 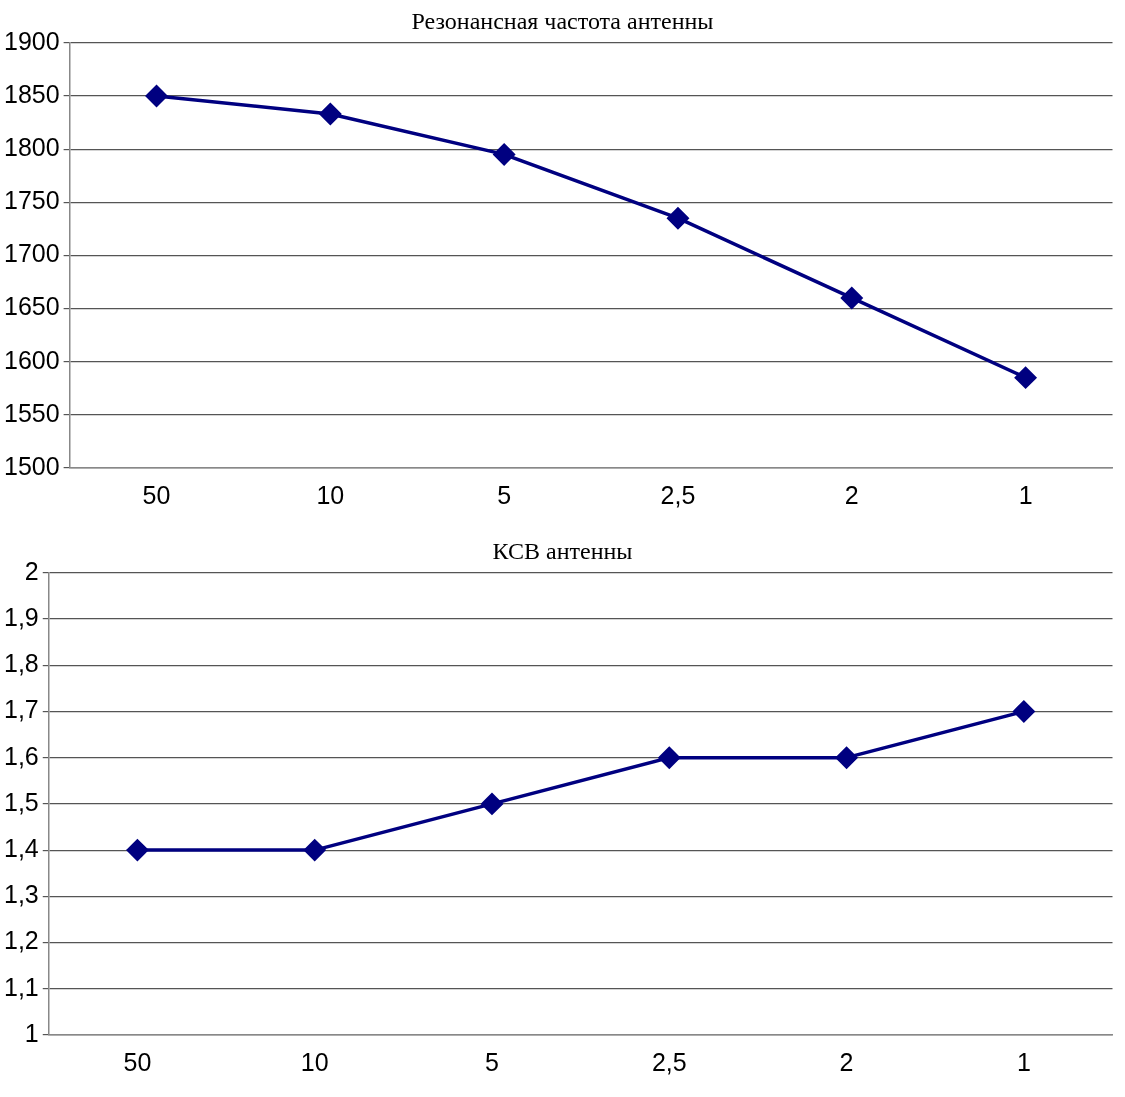 What do you see at coordinates (21, 894) in the screenshot?
I see `y-tick-label: 1,3` at bounding box center [21, 894].